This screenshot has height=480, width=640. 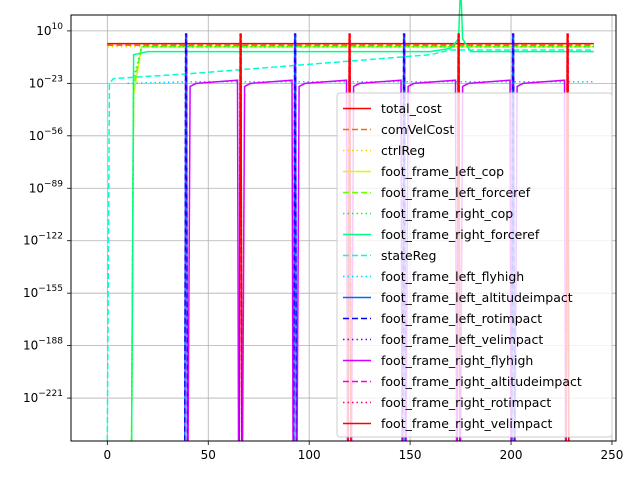 I want to click on legend-label: ctrlReg, so click(x=403, y=150).